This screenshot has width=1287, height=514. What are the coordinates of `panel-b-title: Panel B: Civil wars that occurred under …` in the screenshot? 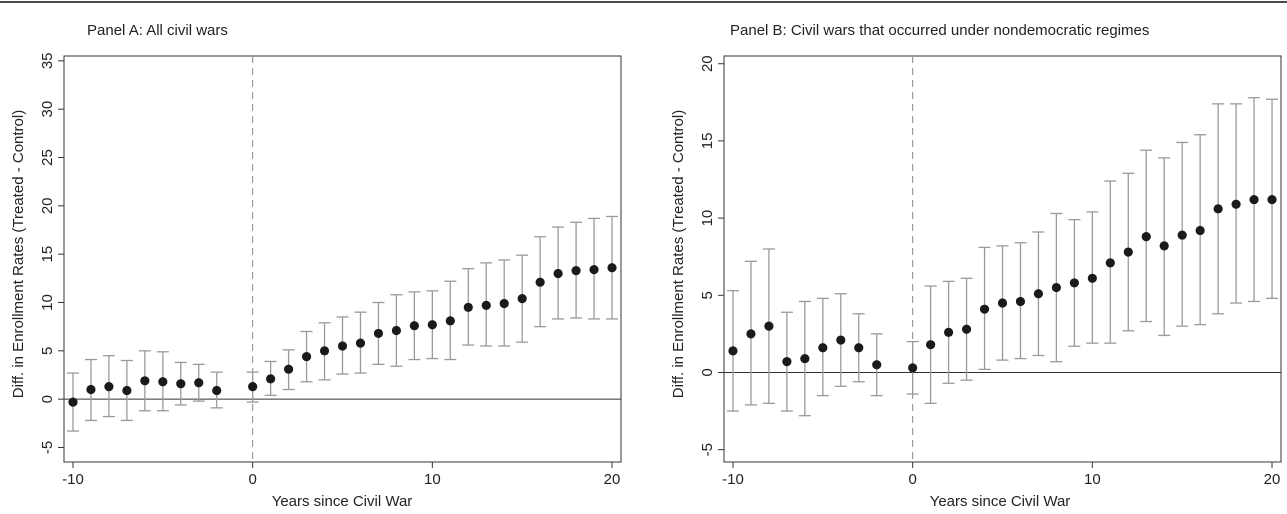 It's located at (939, 30).